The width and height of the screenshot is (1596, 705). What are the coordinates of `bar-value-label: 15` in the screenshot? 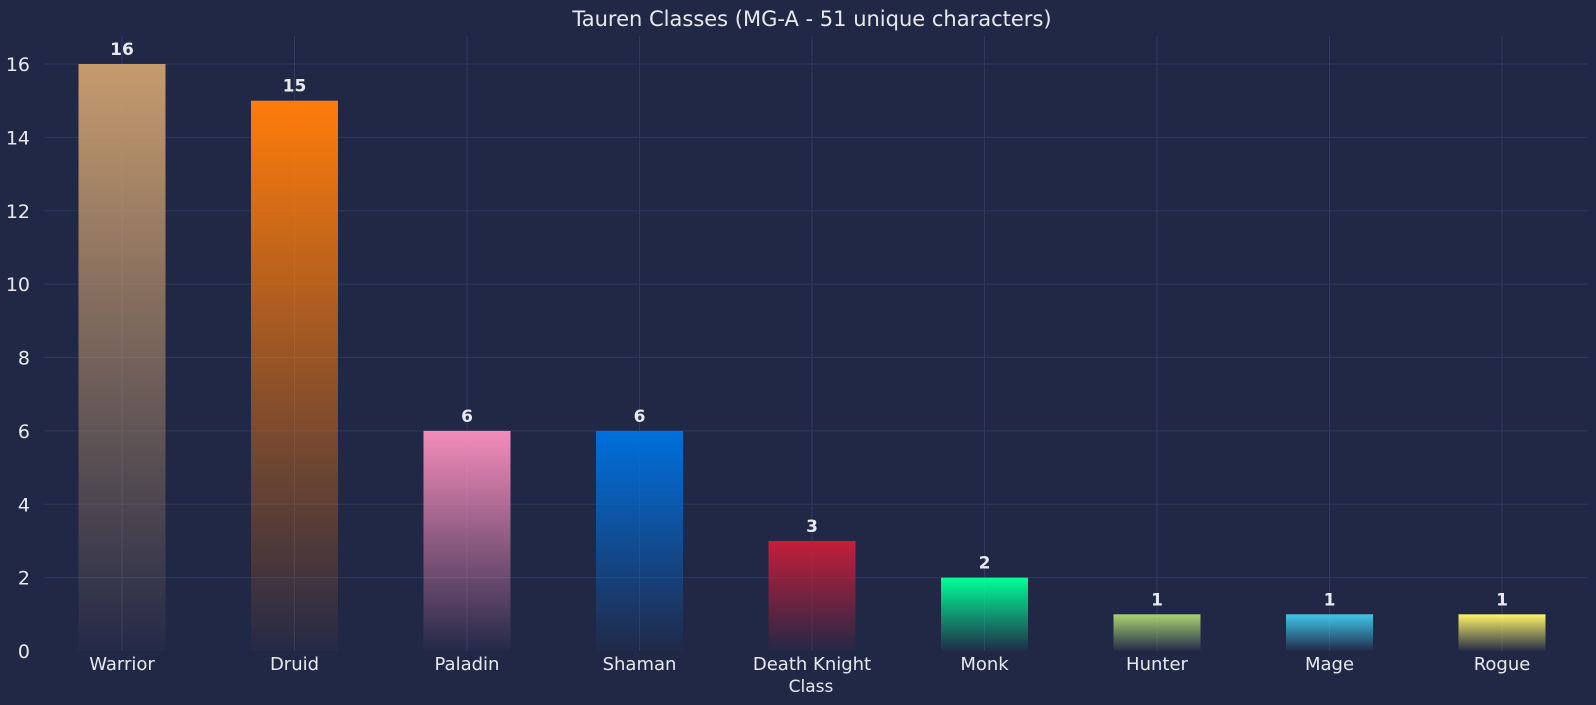 It's located at (295, 87).